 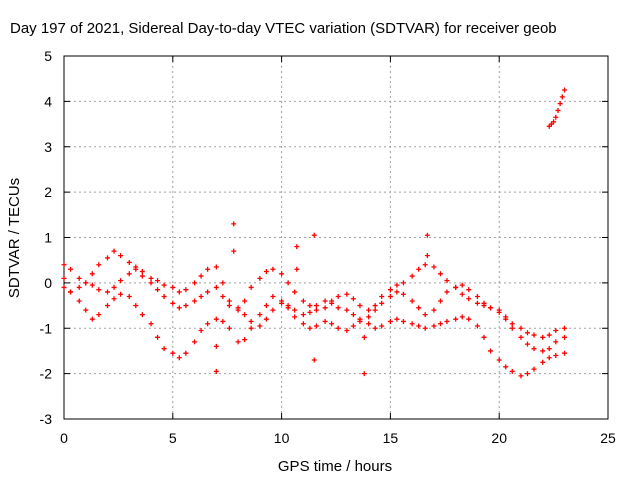 What do you see at coordinates (46, 419) in the screenshot?
I see `y-tick-label: -3` at bounding box center [46, 419].